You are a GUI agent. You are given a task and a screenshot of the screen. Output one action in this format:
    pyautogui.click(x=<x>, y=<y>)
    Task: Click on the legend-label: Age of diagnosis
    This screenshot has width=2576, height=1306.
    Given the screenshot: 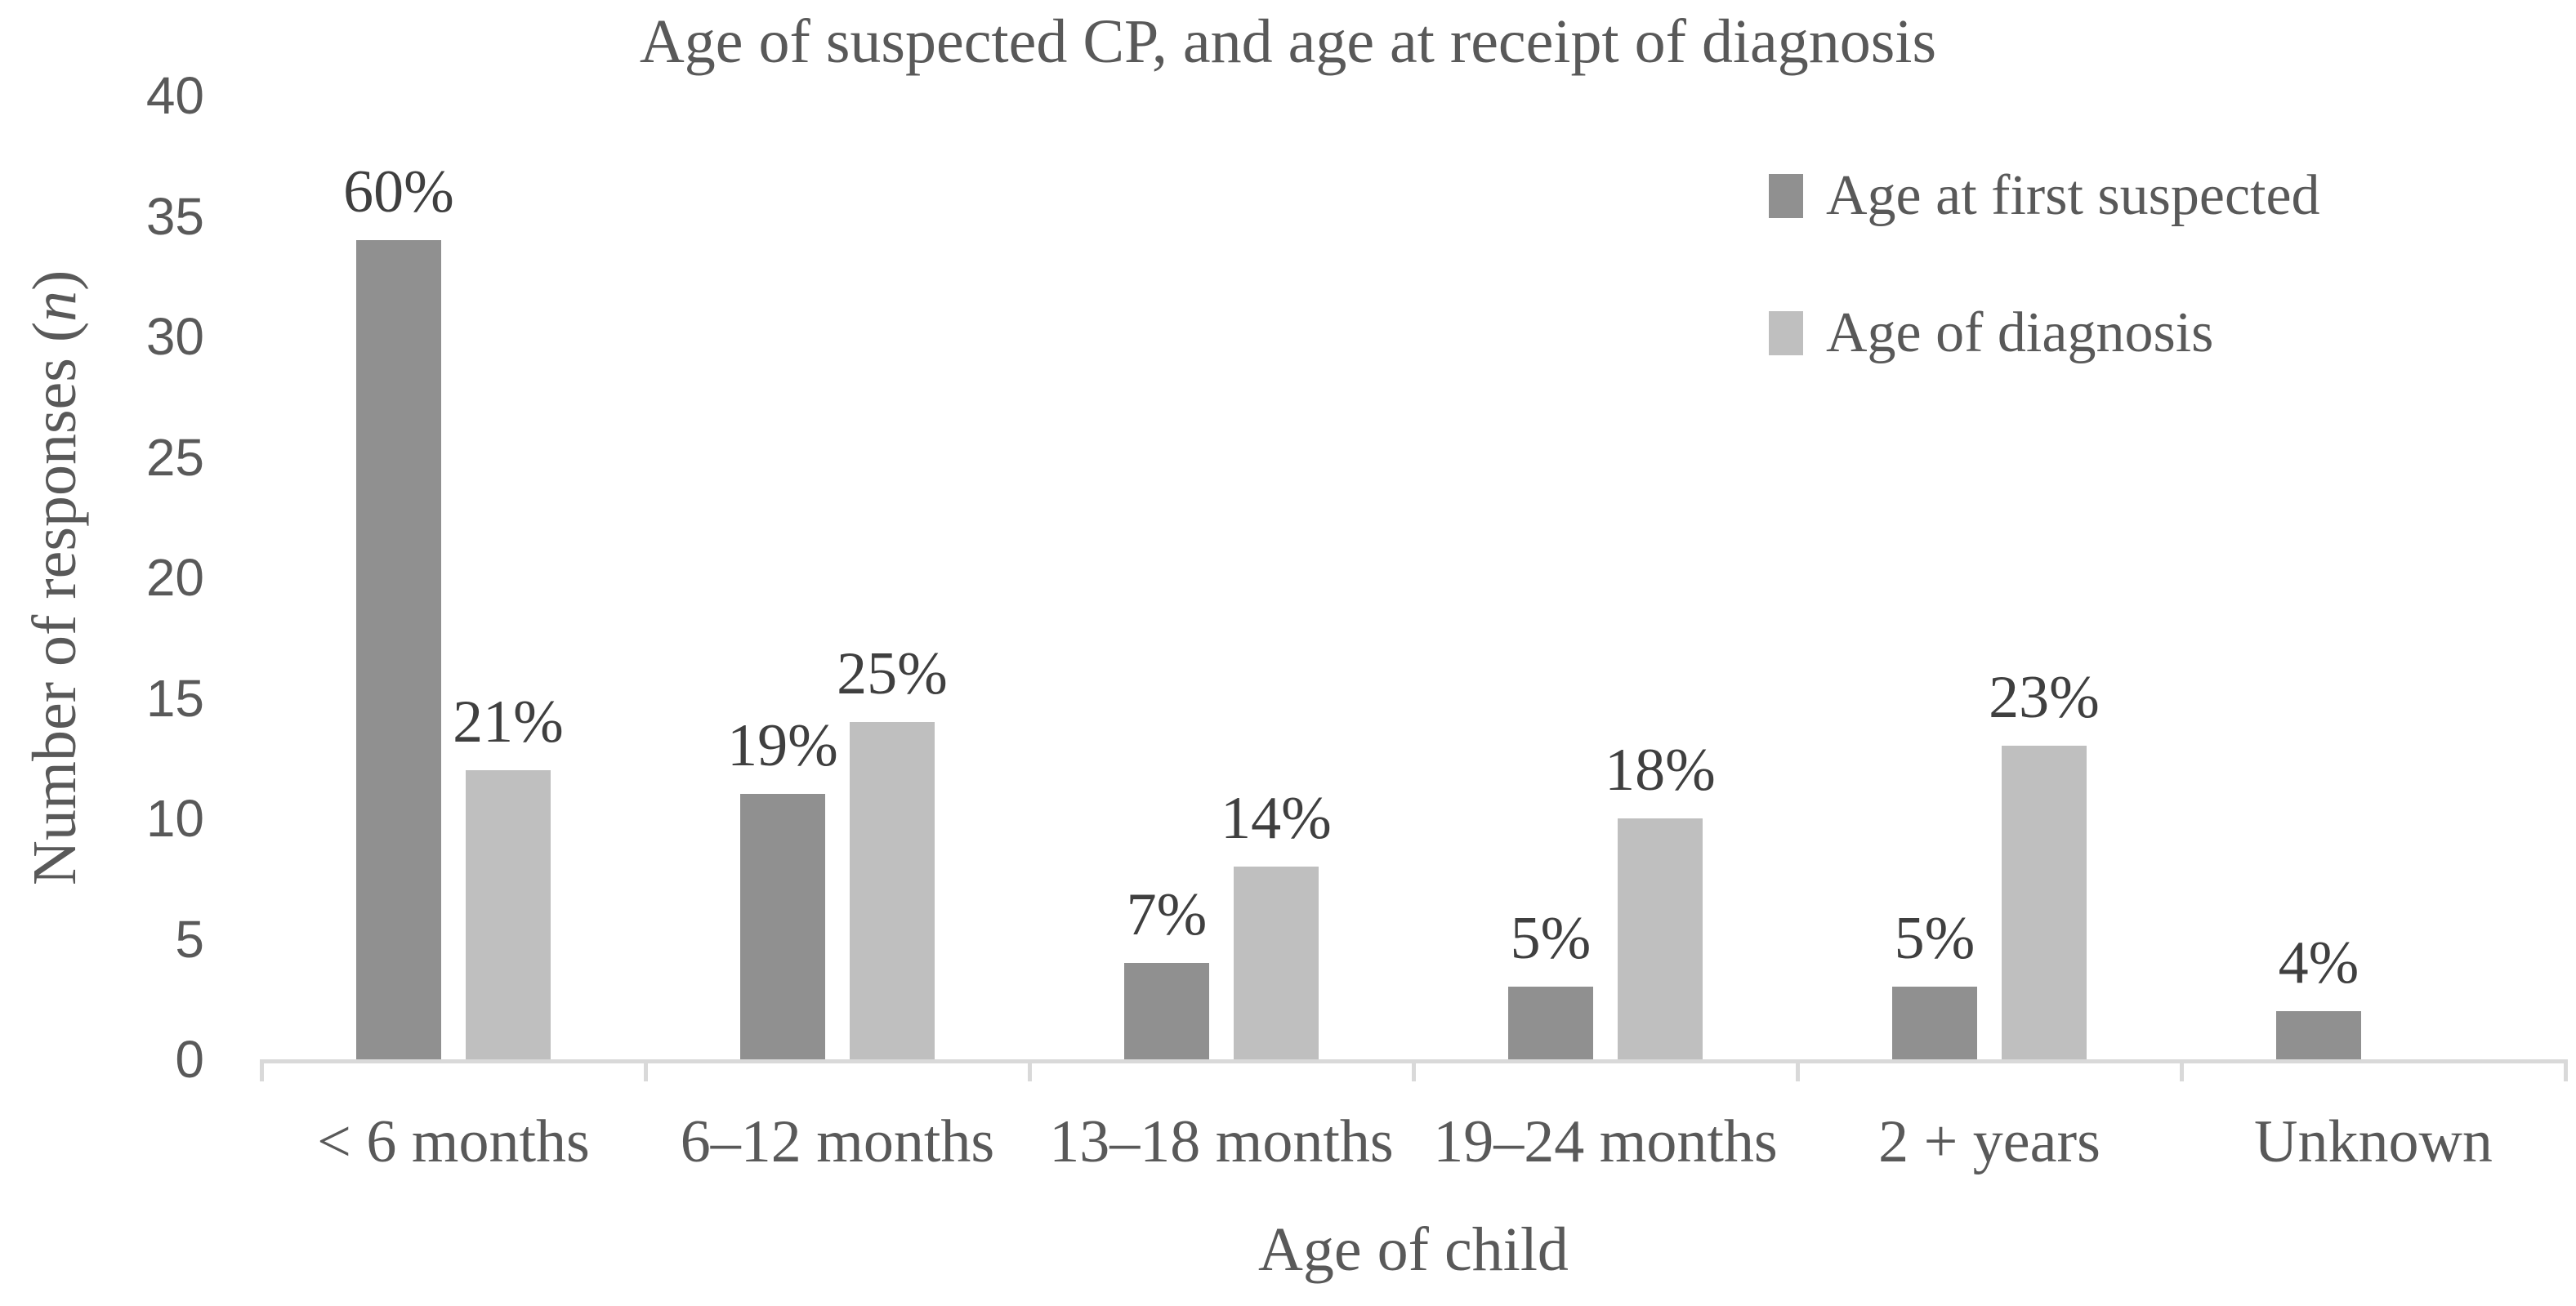 What is the action you would take?
    pyautogui.click(x=2020, y=332)
    